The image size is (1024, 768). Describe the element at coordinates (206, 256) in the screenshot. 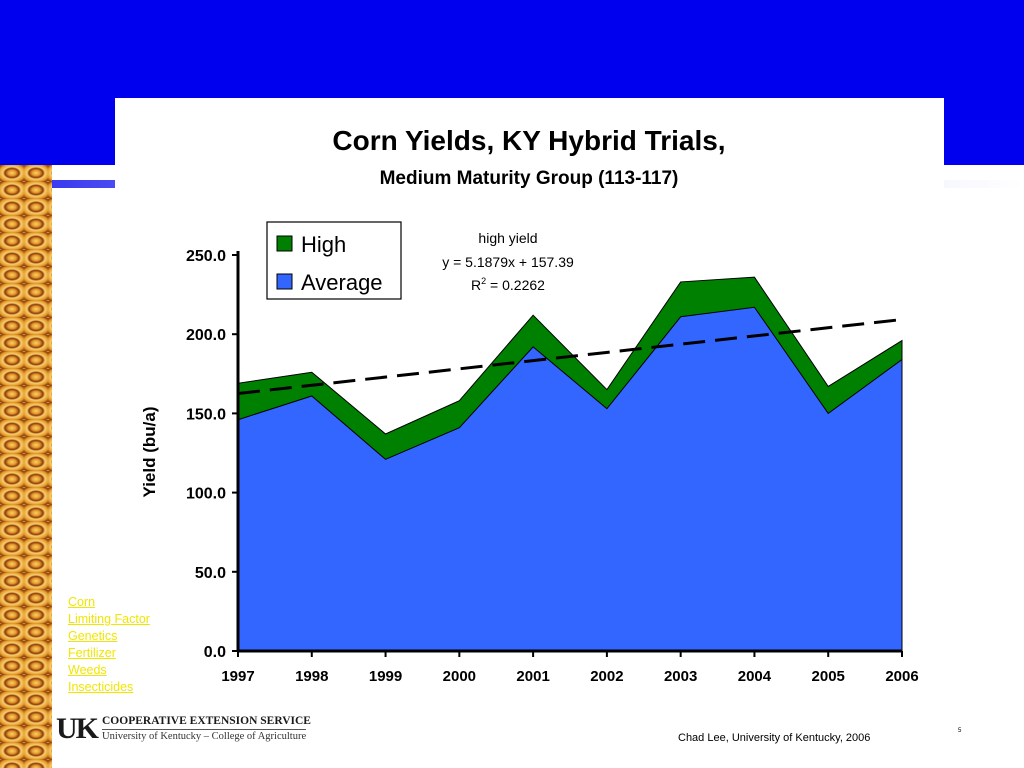

I see `y-tick-label-250.0: 250.0` at that location.